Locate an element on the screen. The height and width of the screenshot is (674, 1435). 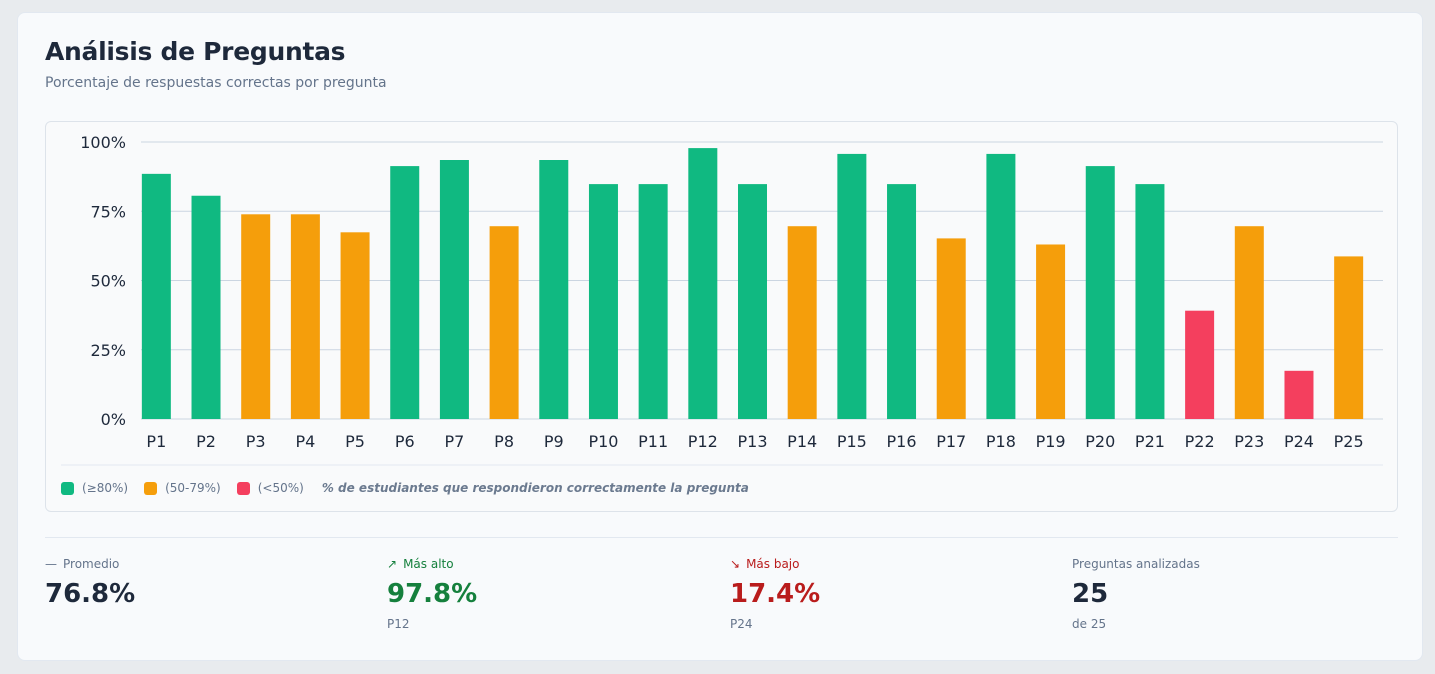
bar-P22 is located at coordinates (1200, 364).